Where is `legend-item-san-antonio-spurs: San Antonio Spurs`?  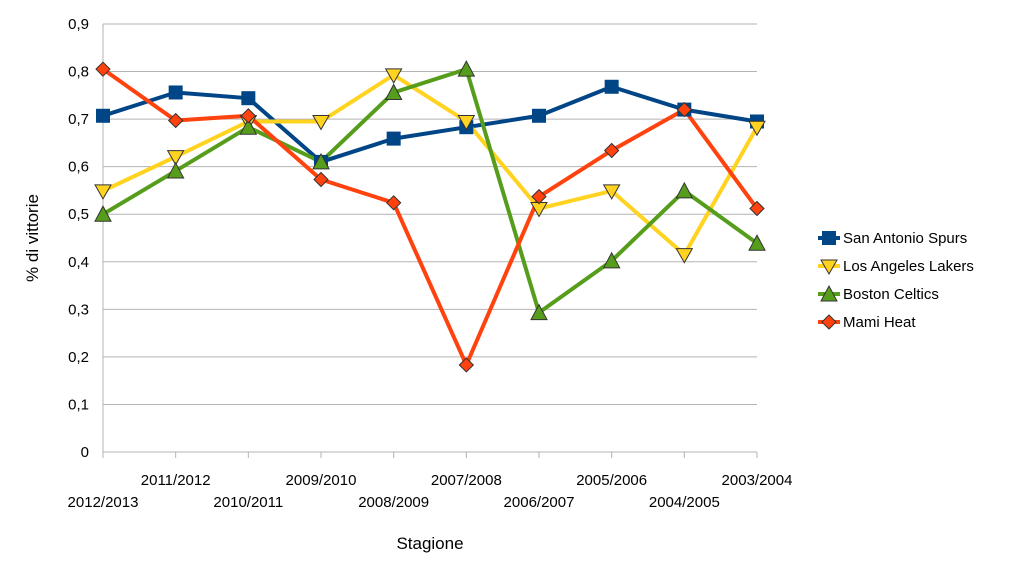
legend-item-san-antonio-spurs: San Antonio Spurs is located at coordinates (892, 238).